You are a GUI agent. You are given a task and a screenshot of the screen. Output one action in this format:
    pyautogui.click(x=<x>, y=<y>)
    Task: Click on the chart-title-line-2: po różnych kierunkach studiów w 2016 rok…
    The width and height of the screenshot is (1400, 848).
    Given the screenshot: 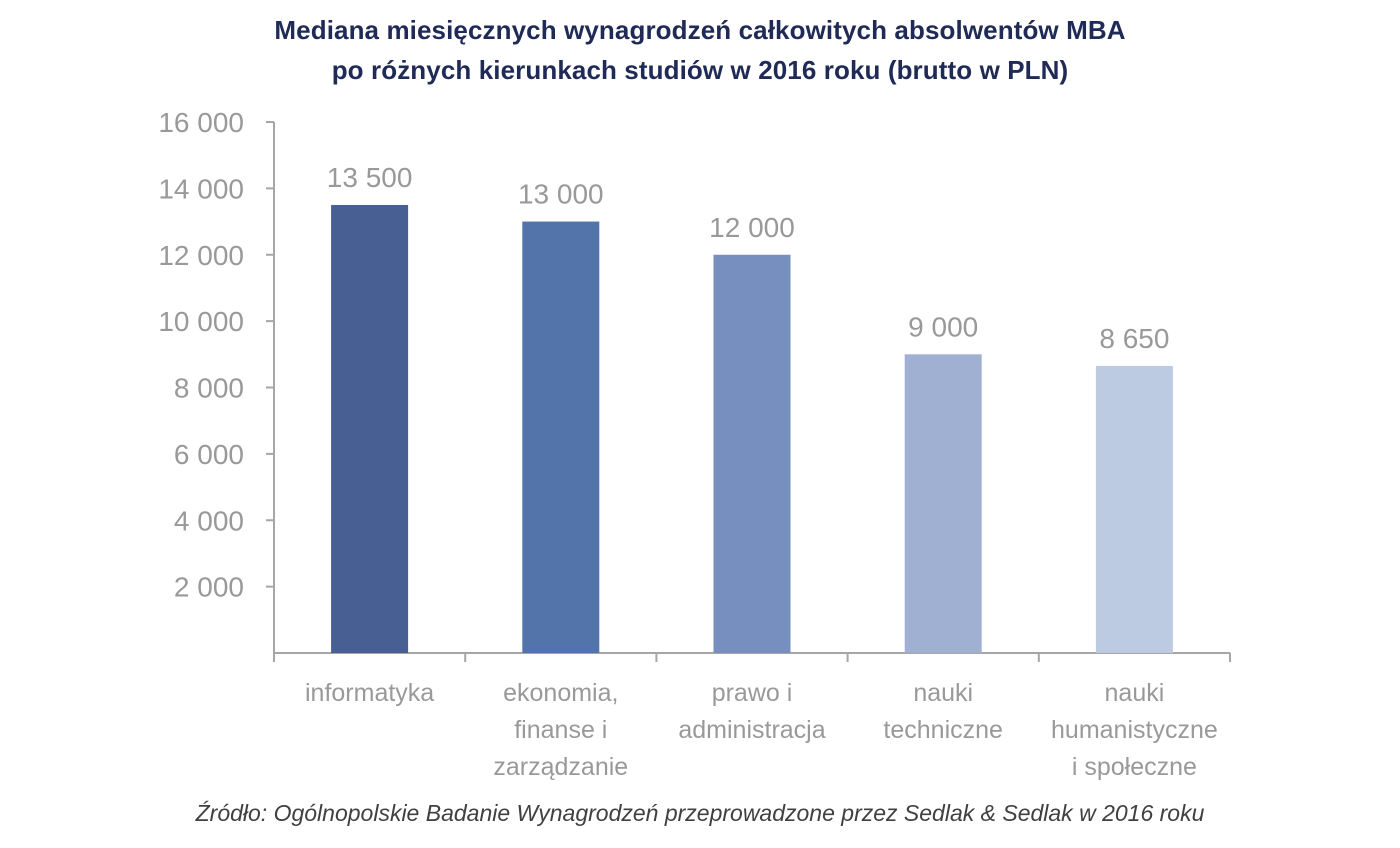 What is the action you would take?
    pyautogui.click(x=700, y=70)
    